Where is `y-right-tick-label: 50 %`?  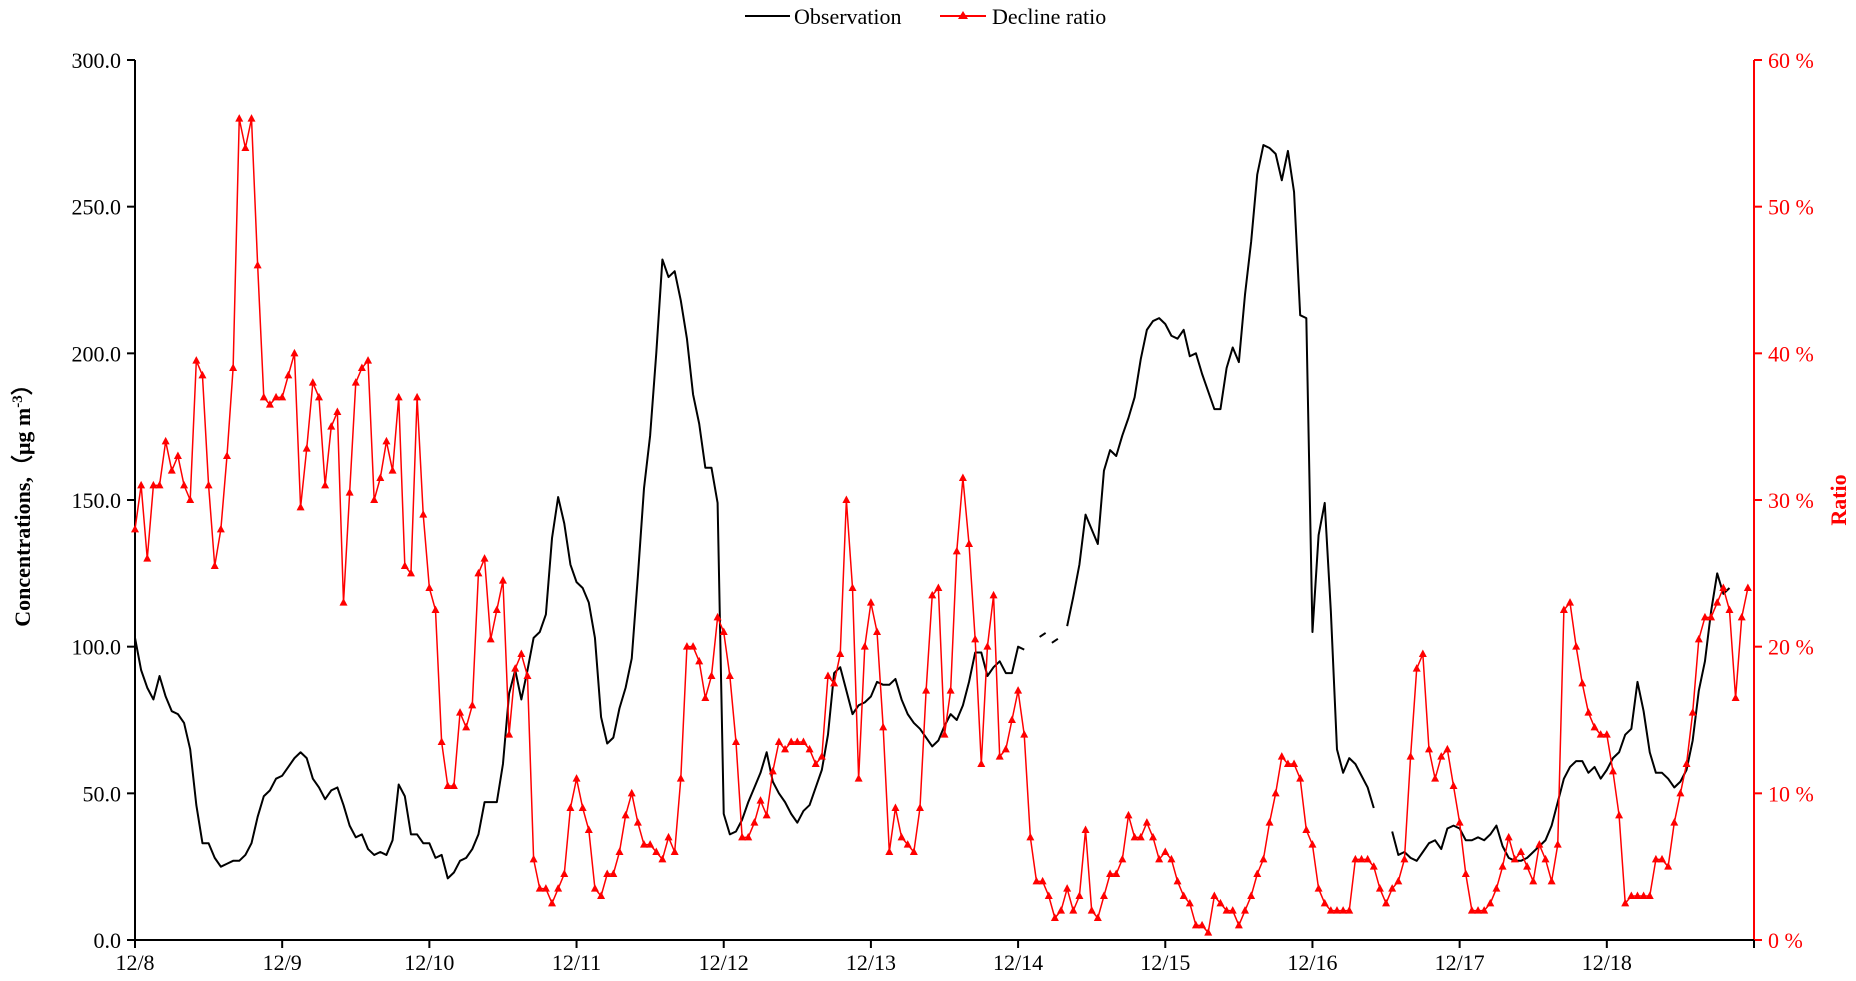 y-right-tick-label: 50 % is located at coordinates (1791, 207).